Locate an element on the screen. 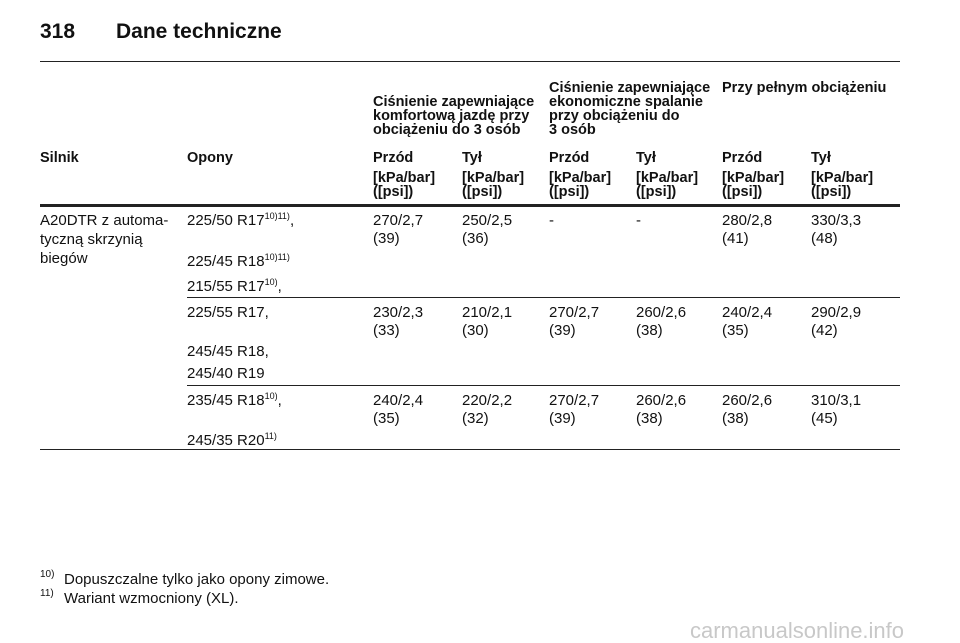  header-bottom-rule is located at coordinates (470, 205).